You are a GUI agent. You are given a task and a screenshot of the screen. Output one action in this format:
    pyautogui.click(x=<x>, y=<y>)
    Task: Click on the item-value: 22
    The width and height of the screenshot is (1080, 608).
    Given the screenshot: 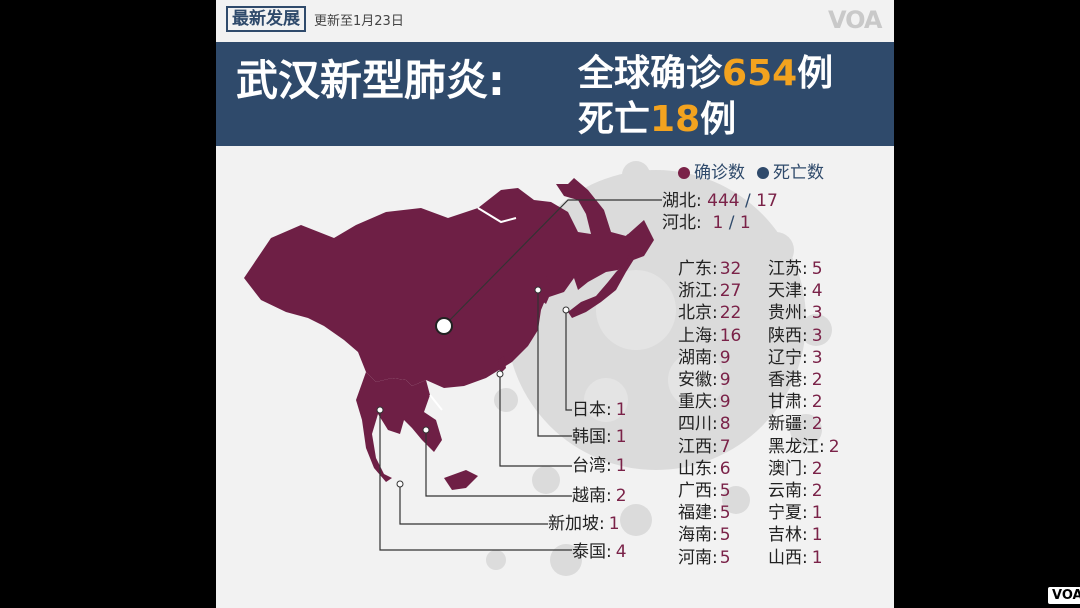 What is the action you would take?
    pyautogui.click(x=730, y=313)
    